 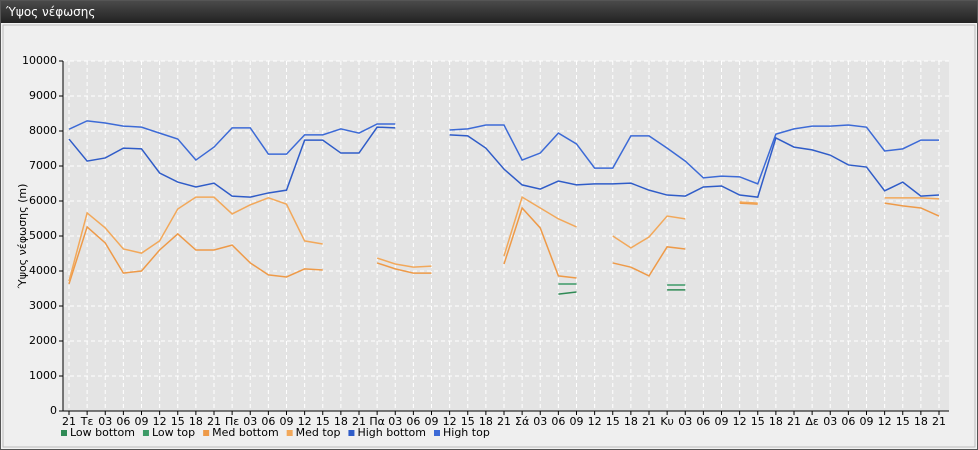 What do you see at coordinates (43, 200) in the screenshot?
I see `y-tick-label: 6000` at bounding box center [43, 200].